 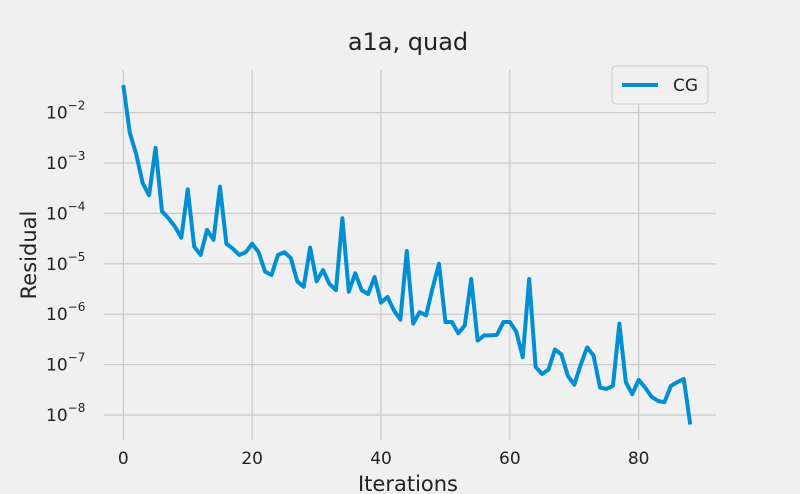 What do you see at coordinates (65, 111) in the screenshot?
I see `y-tick-label: 10⁻²` at bounding box center [65, 111].